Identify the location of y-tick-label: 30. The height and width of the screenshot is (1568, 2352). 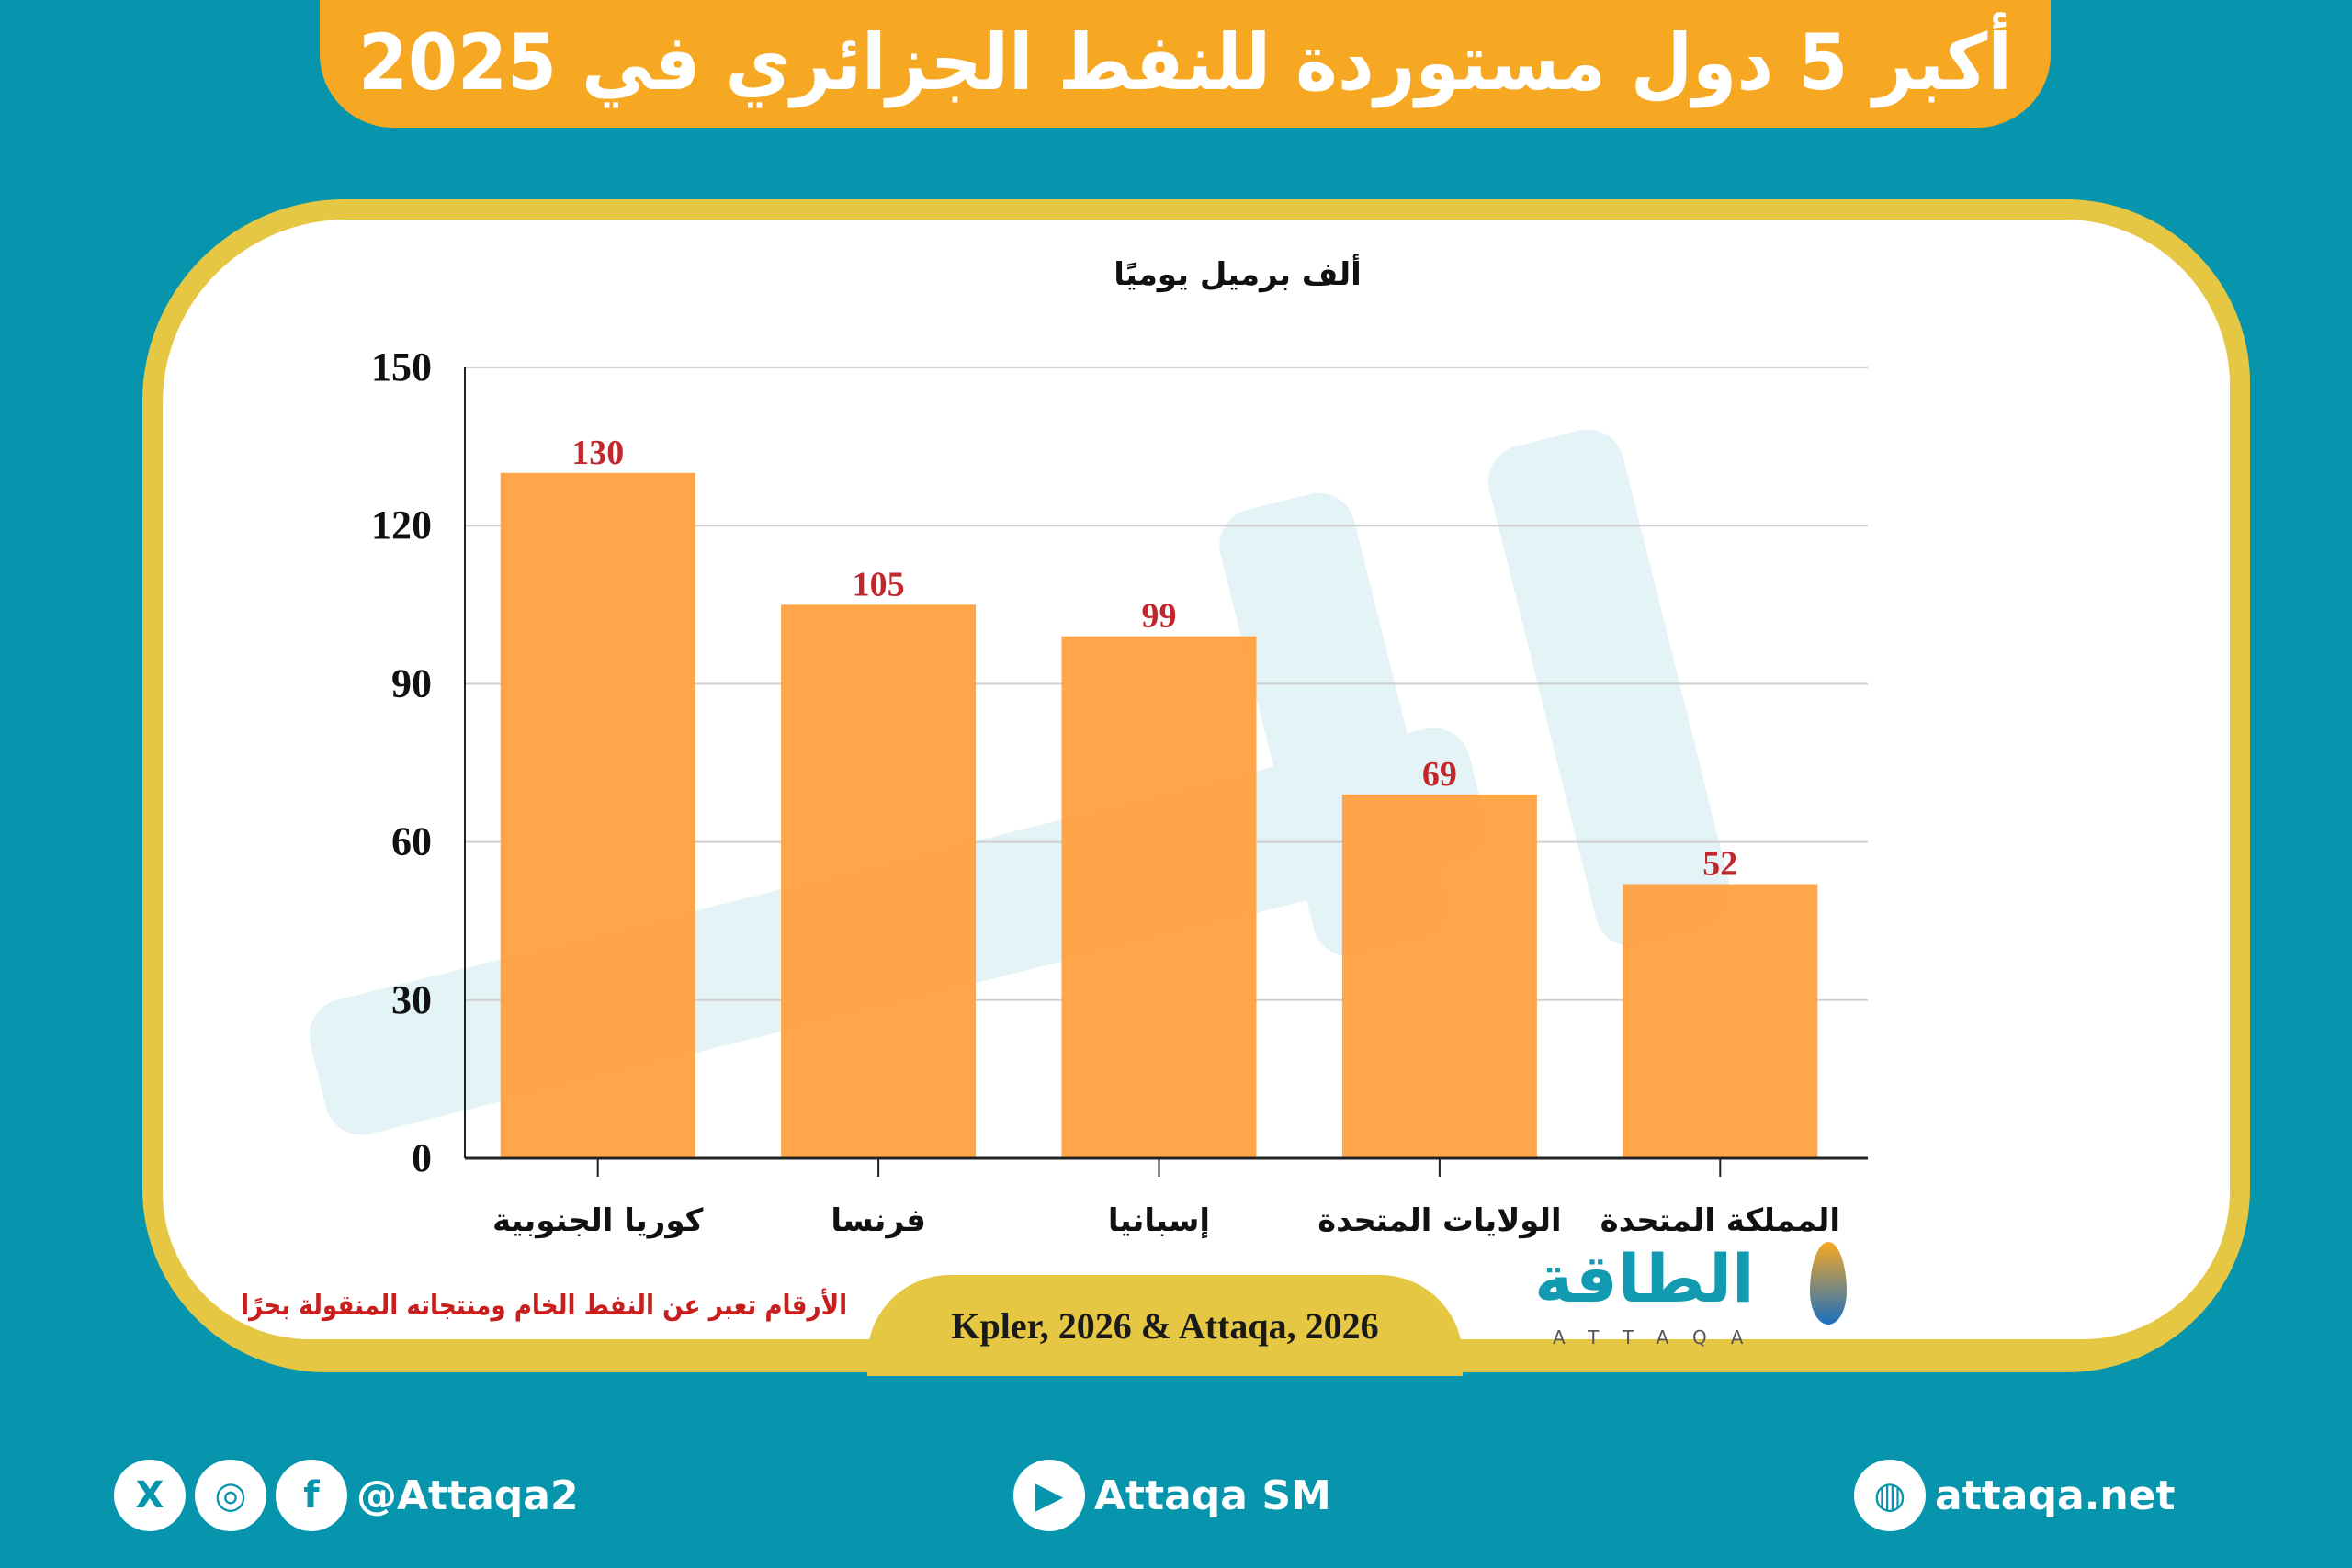
(411, 1000).